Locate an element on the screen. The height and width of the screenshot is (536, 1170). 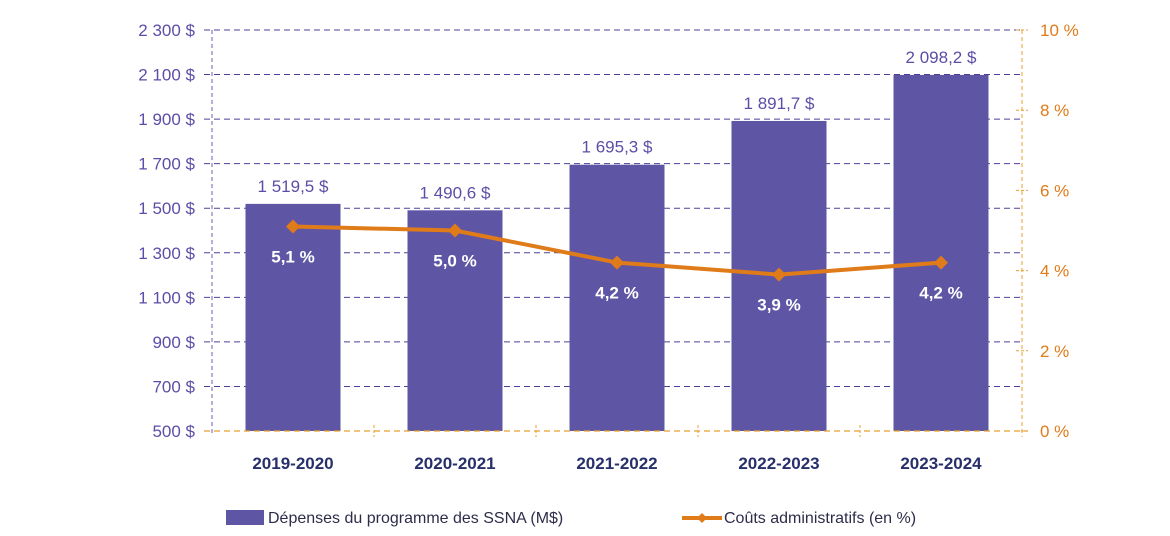
y-right-tick-label: 2 % is located at coordinates (1054, 351).